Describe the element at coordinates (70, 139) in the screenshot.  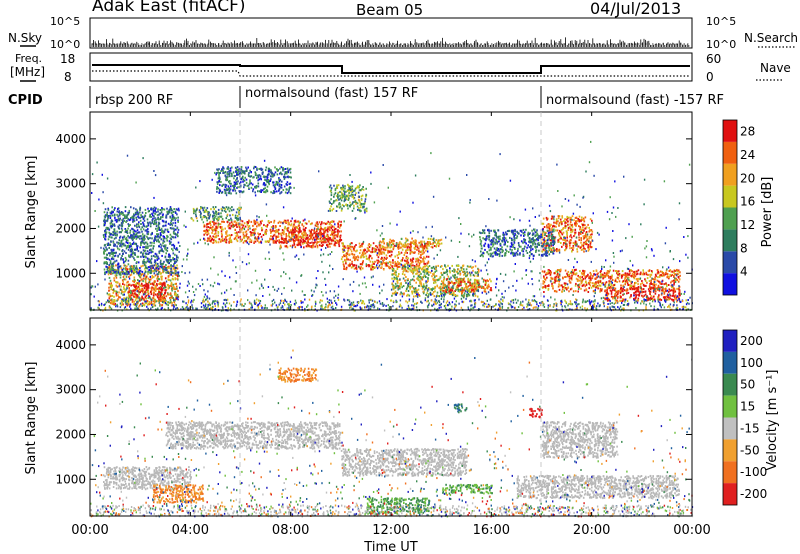
I see `power-ytick-label: 4000` at that location.